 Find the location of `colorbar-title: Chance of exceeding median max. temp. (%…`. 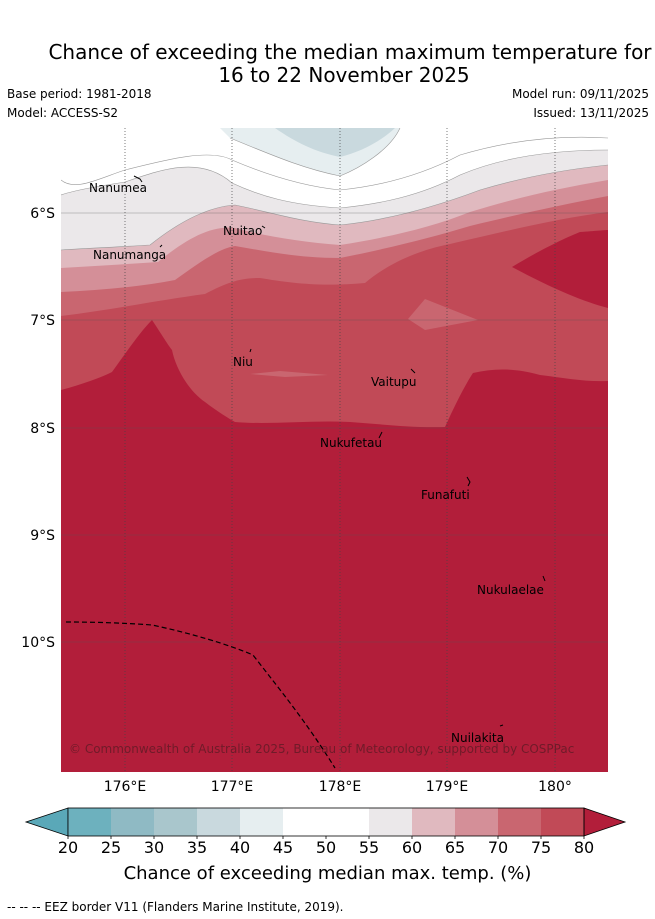

colorbar-title: Chance of exceeding median max. temp. (%… is located at coordinates (327, 873).